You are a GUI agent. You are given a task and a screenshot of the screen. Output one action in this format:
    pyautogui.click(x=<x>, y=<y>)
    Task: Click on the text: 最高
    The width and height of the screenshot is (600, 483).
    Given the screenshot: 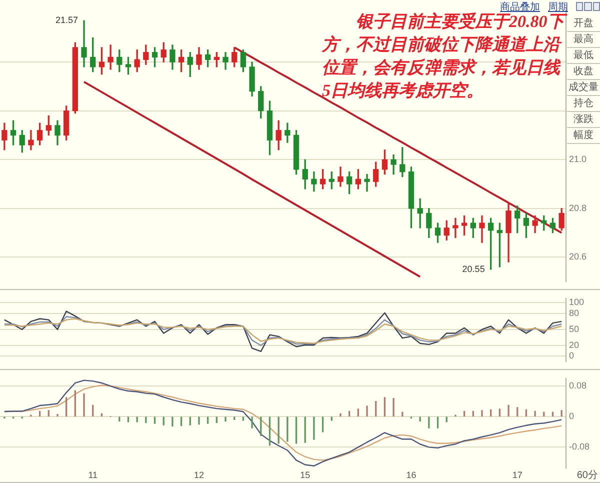 What is the action you would take?
    pyautogui.click(x=583, y=40)
    